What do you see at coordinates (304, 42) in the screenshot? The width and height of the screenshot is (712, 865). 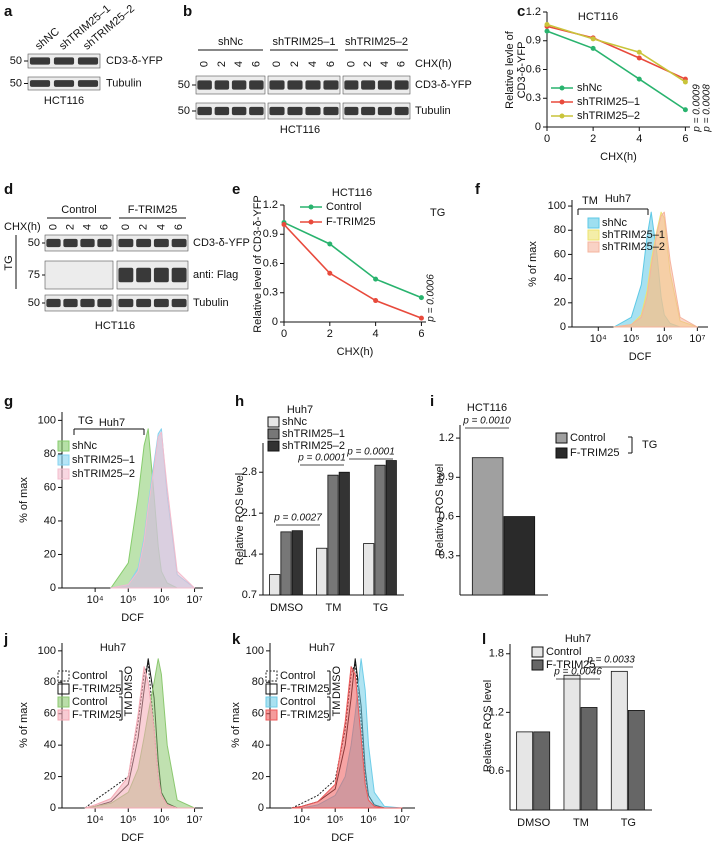 I see `group-label: shTRIM25–1` at bounding box center [304, 42].